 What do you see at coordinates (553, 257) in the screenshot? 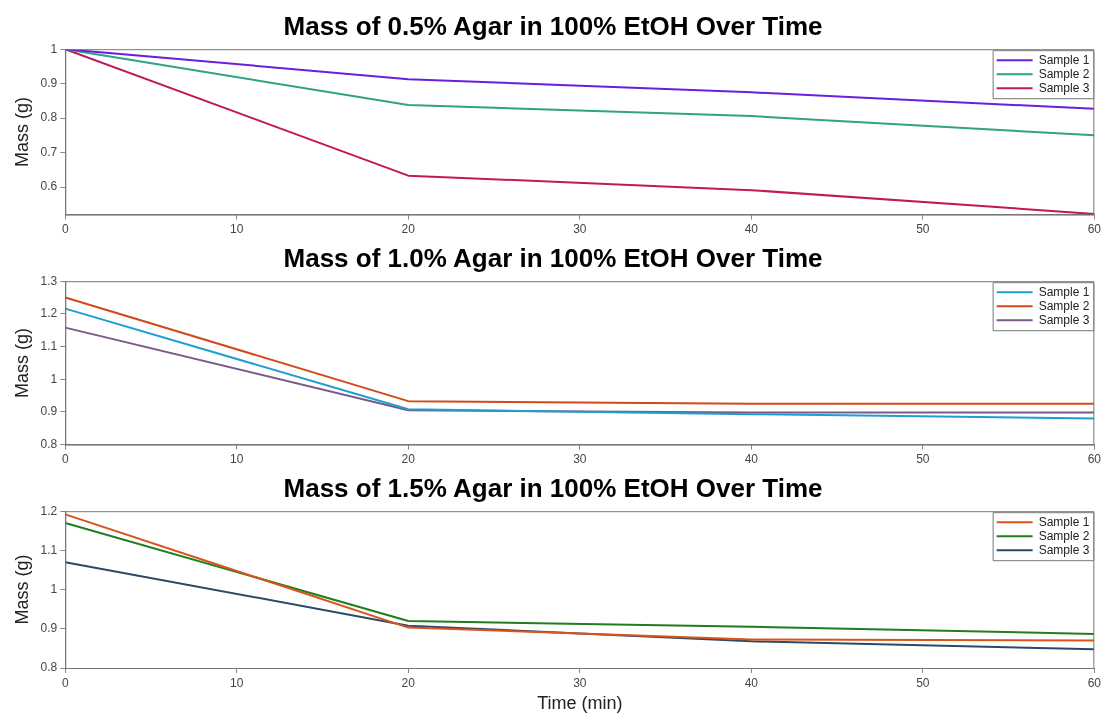
I see `chart-title: Mass of 1.0% Agar in 100% EtOH Over Time` at bounding box center [553, 257].